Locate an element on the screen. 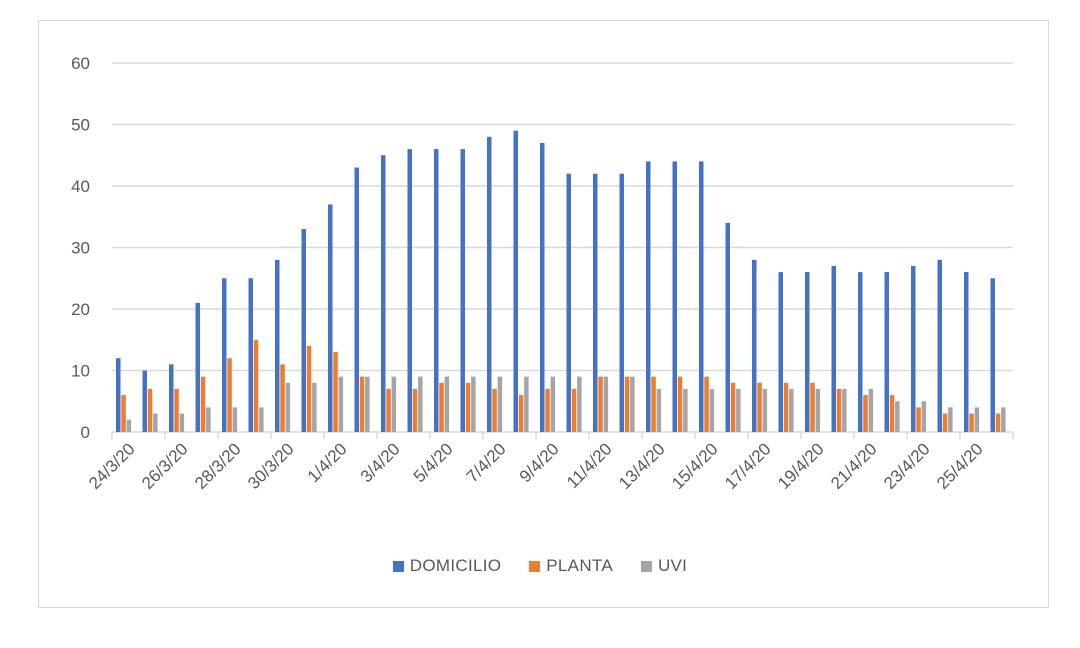 The image size is (1080, 648). legend-label: PLANTA is located at coordinates (579, 565).